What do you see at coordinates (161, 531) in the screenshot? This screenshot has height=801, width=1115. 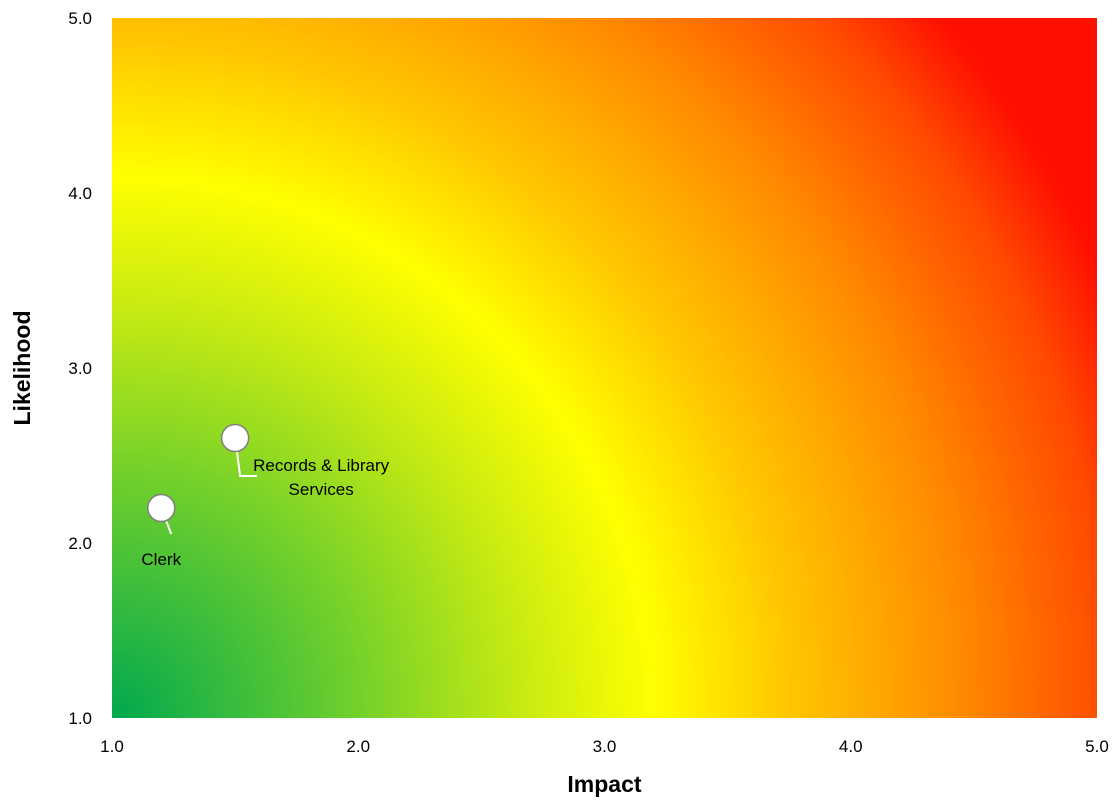 I see `data-point: Clerk` at bounding box center [161, 531].